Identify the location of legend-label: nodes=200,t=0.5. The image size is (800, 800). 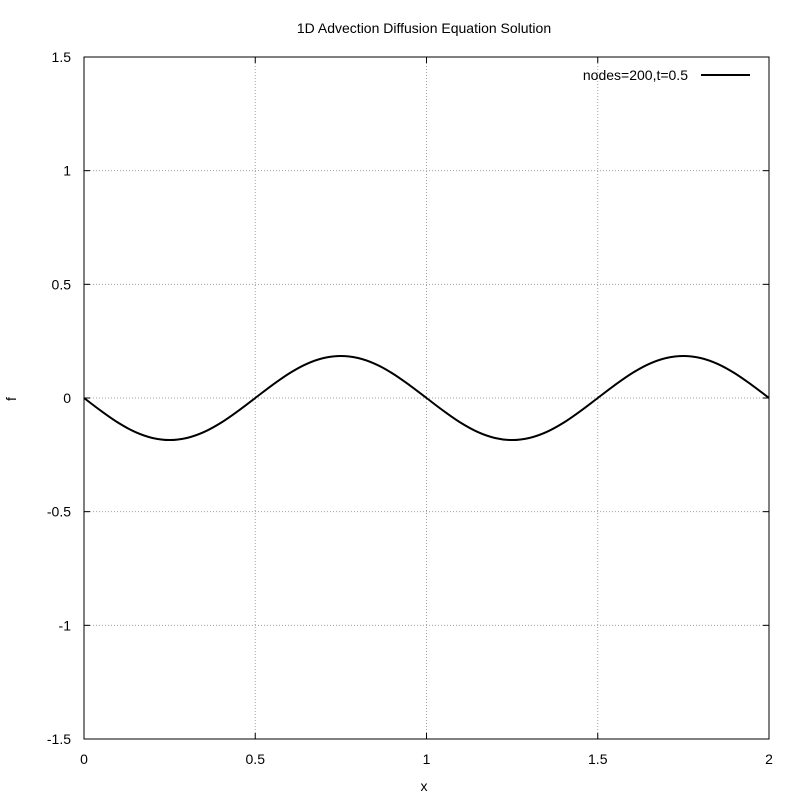
(635, 75).